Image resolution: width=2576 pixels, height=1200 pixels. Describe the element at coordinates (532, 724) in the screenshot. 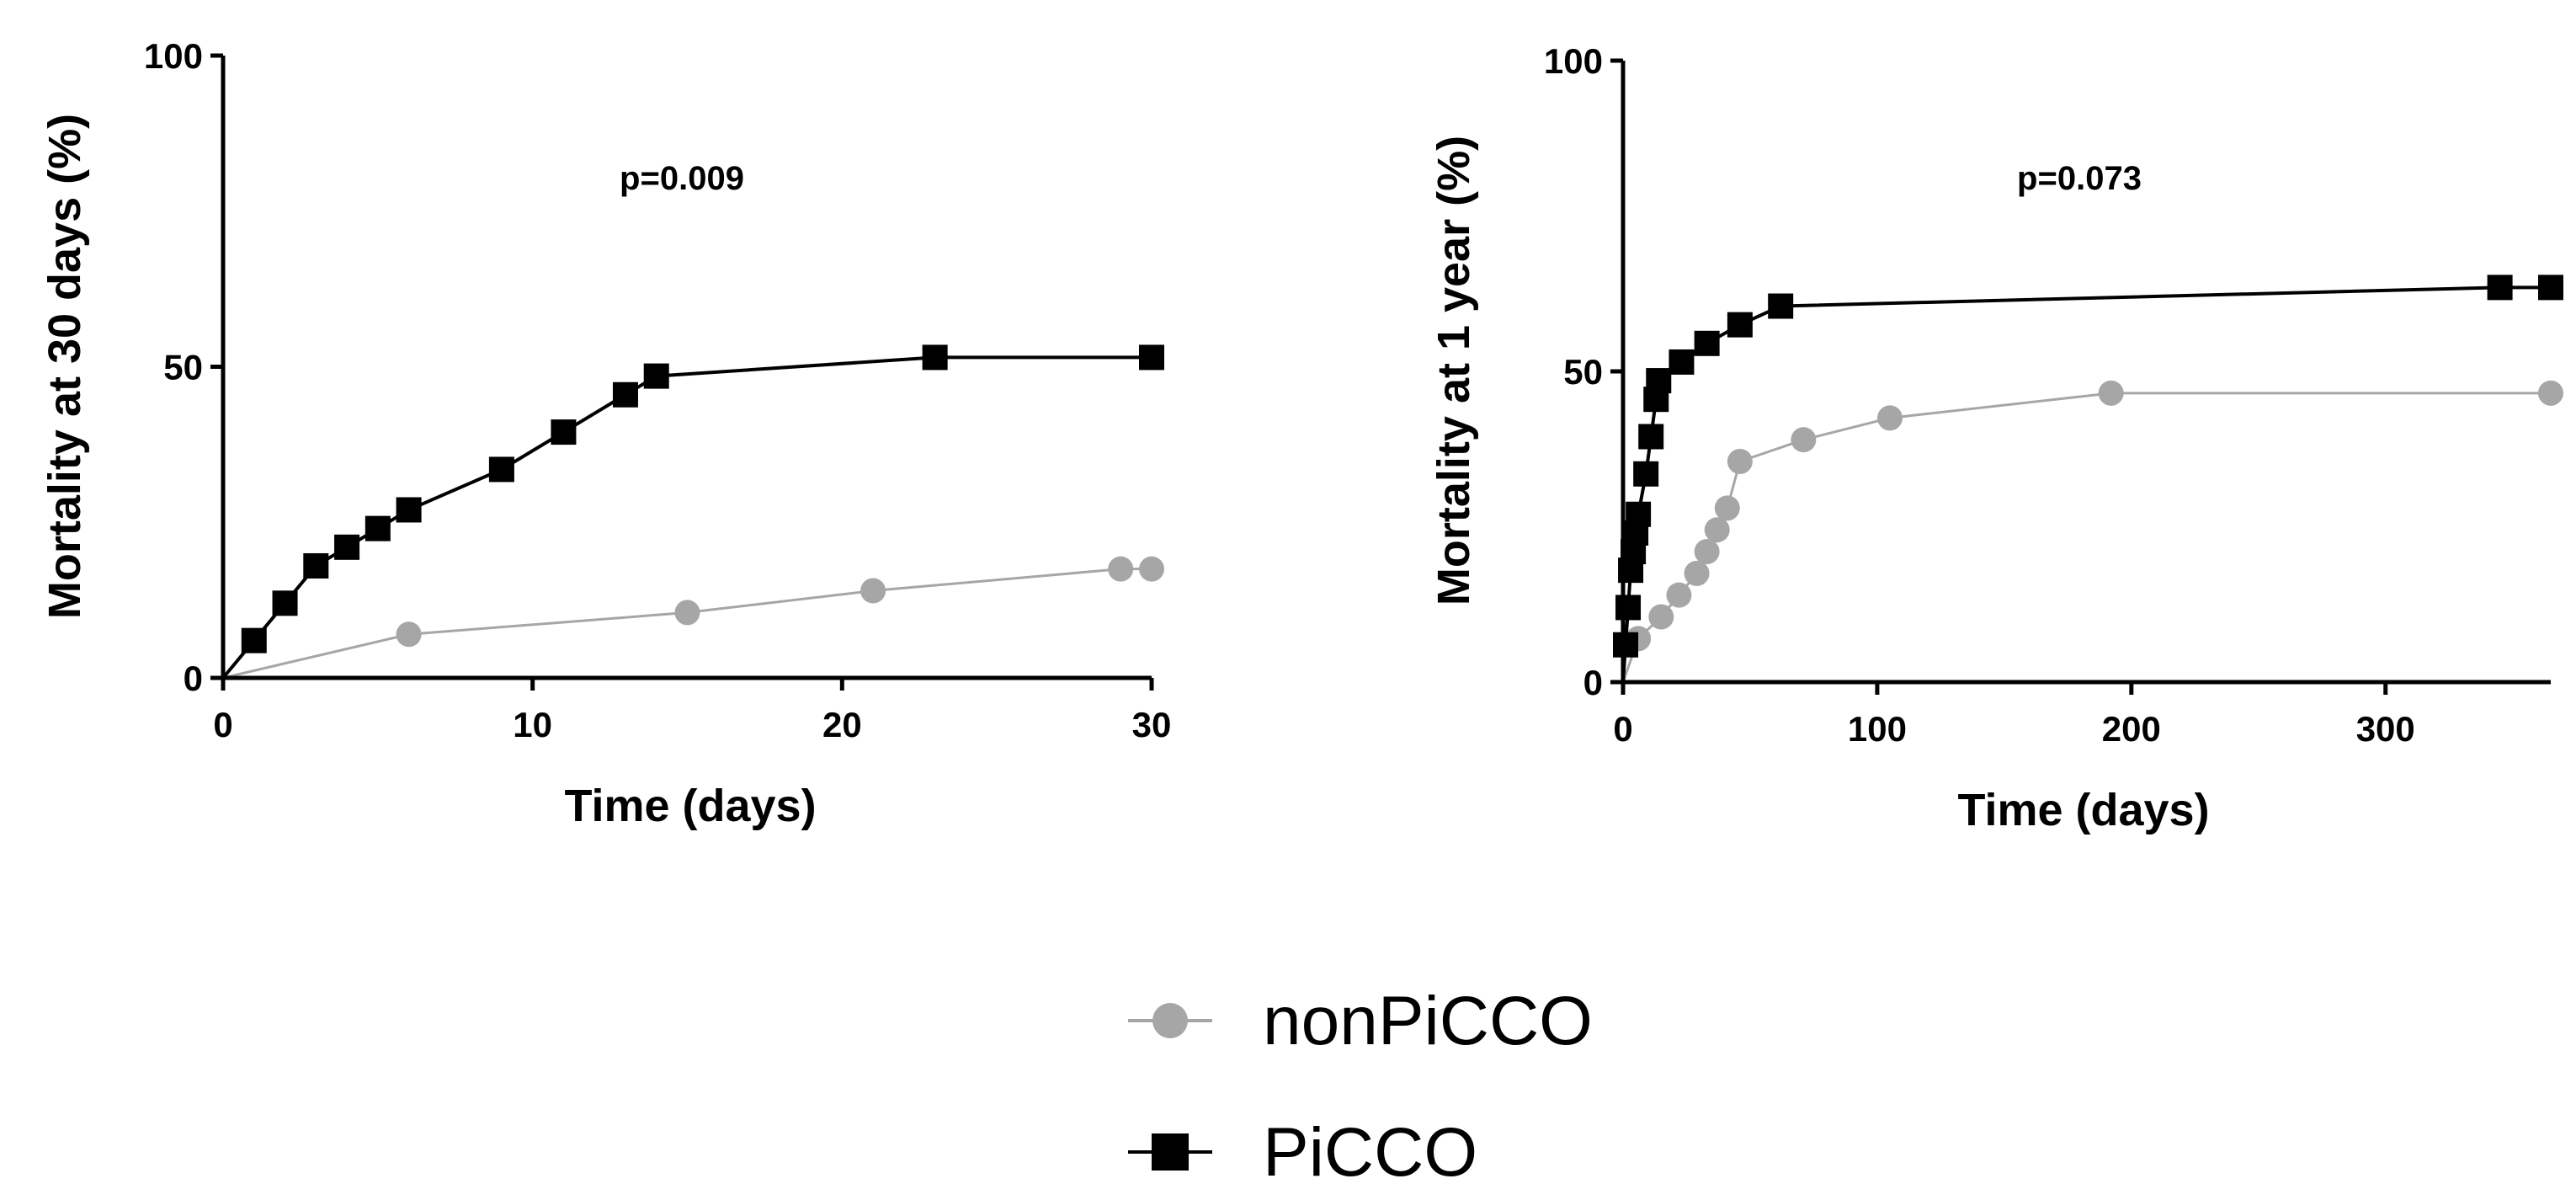

I see `x-tick-label: 10` at that location.